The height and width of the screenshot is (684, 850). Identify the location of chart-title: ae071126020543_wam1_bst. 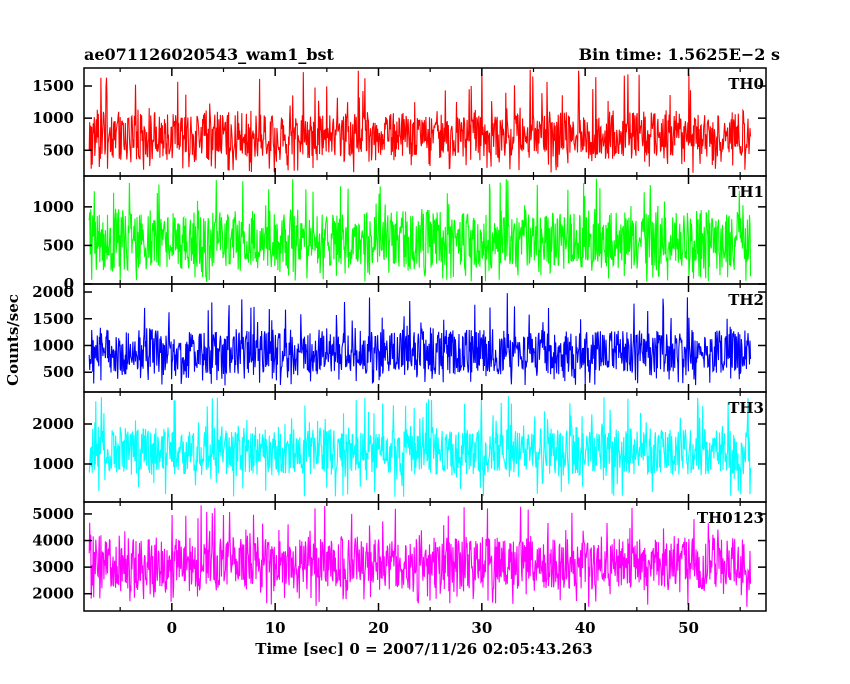
(209, 54).